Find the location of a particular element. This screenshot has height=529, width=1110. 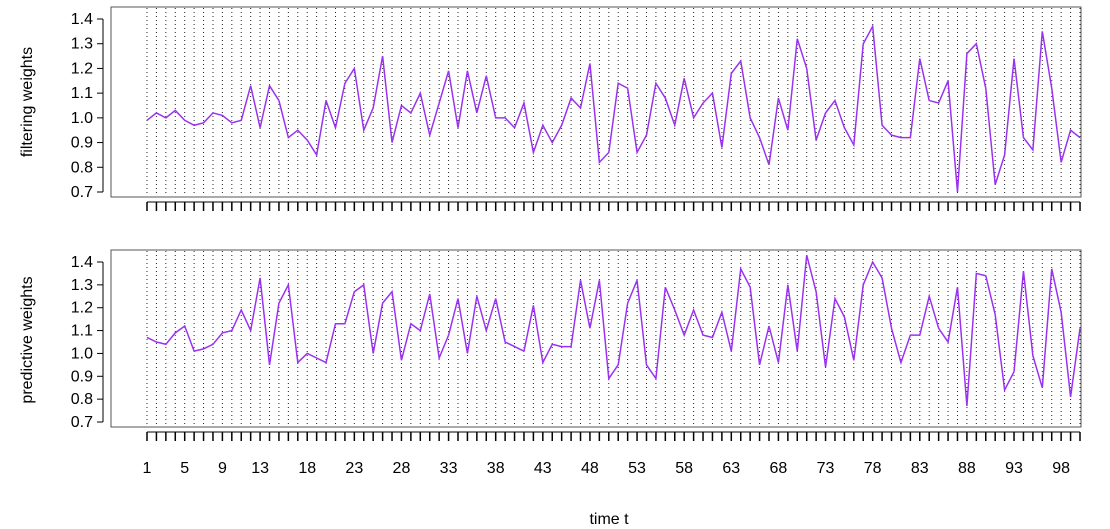

x-tick-label: 43 is located at coordinates (543, 468).